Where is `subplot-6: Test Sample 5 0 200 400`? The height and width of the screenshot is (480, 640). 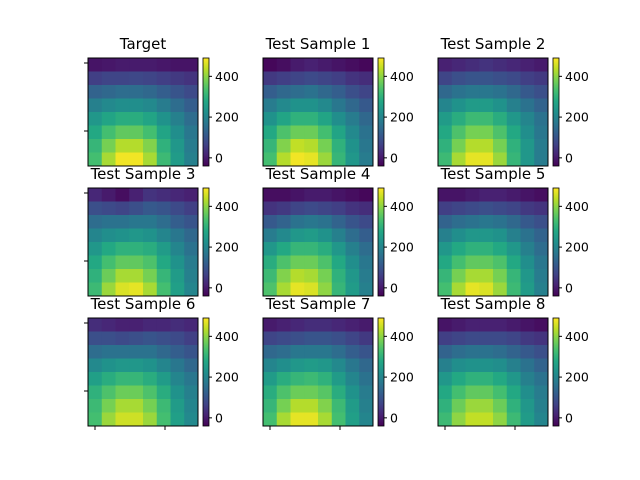 subplot-6: Test Sample 5 0 200 400 is located at coordinates (513, 231).